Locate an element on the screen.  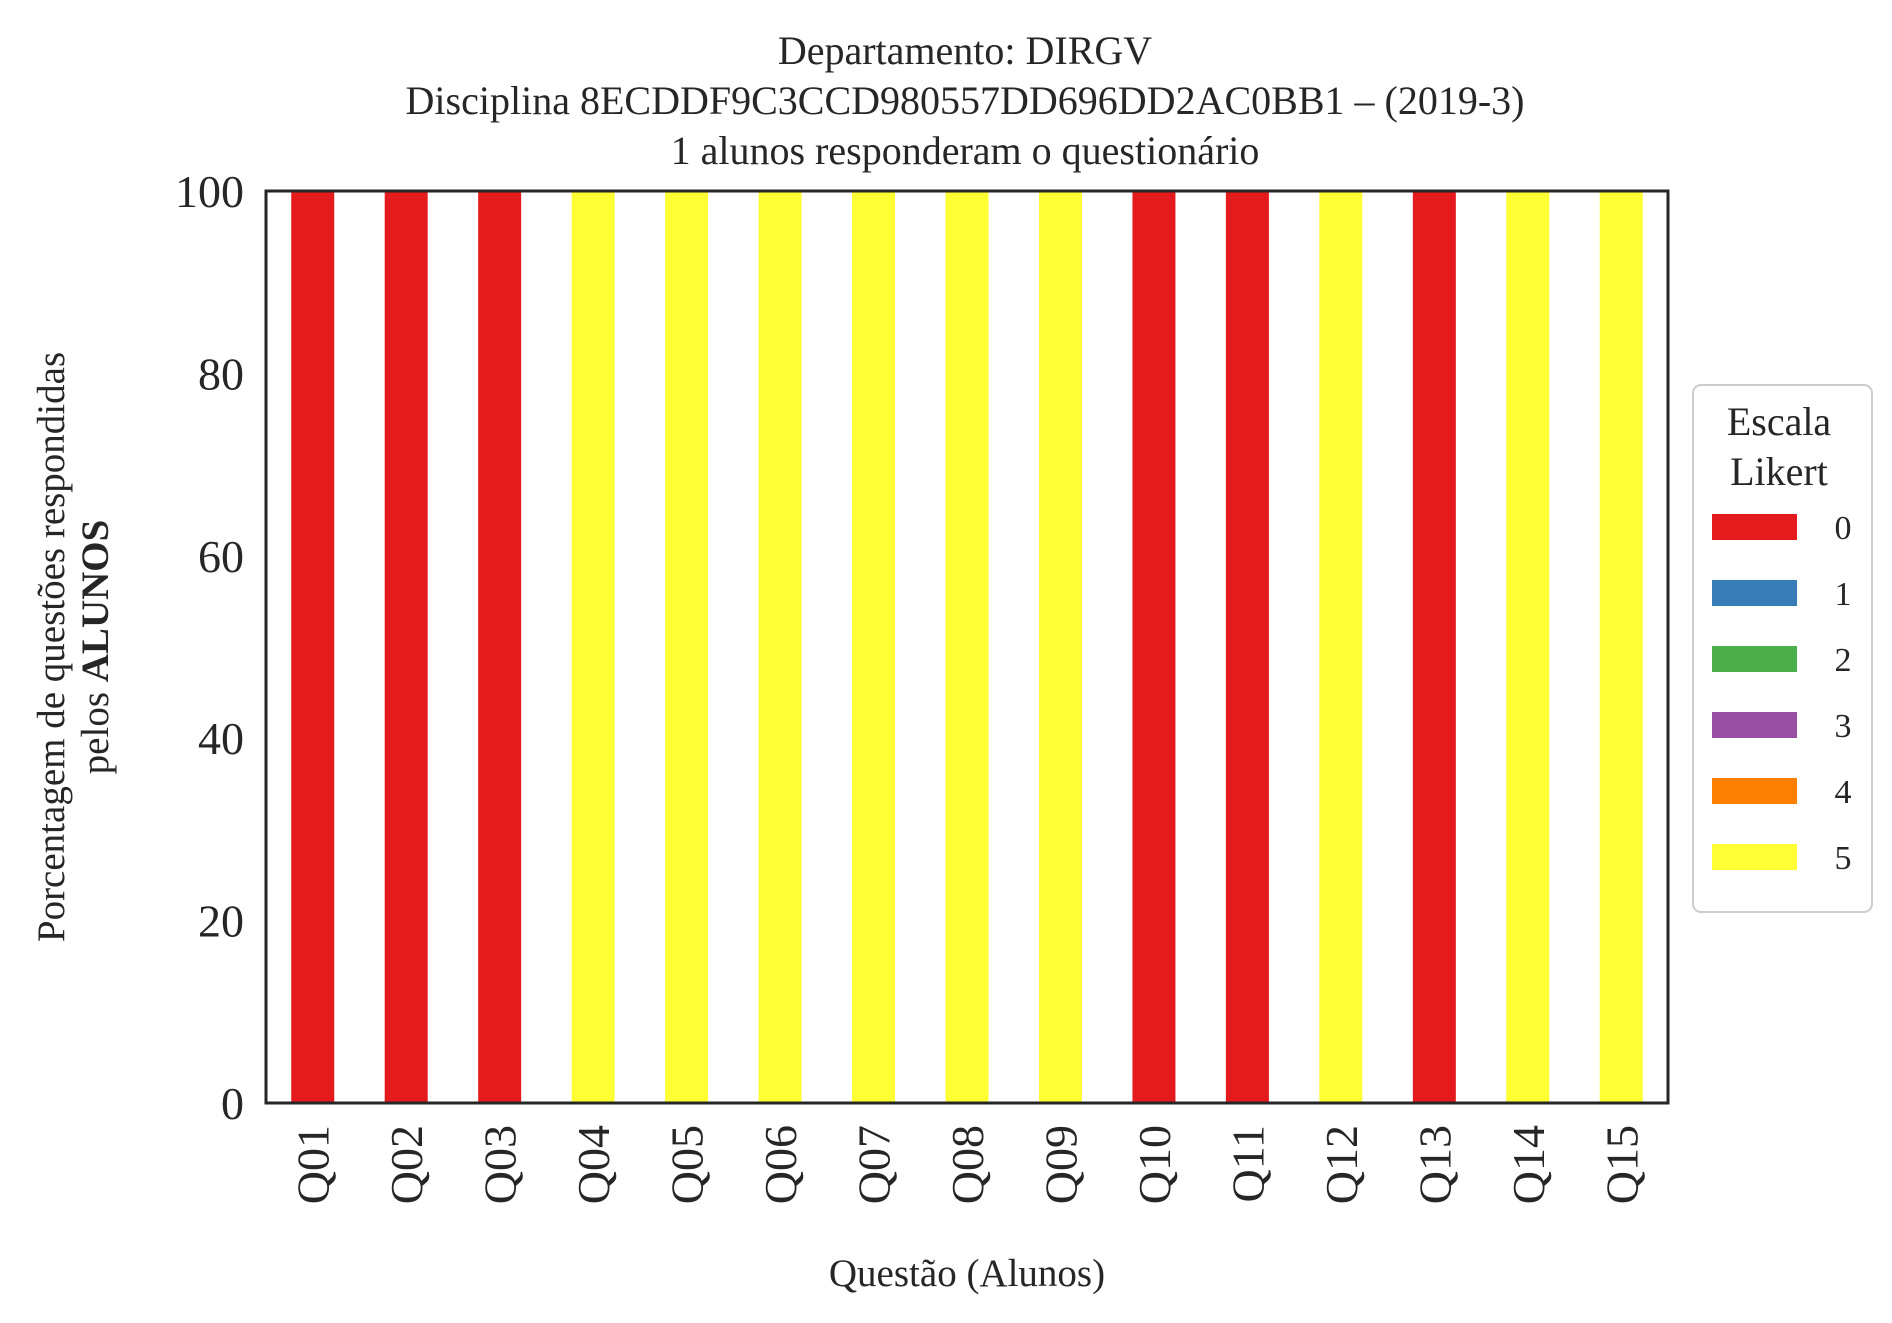
legend-items: 0 1 2 3 4 5 is located at coordinates (1782, 693).